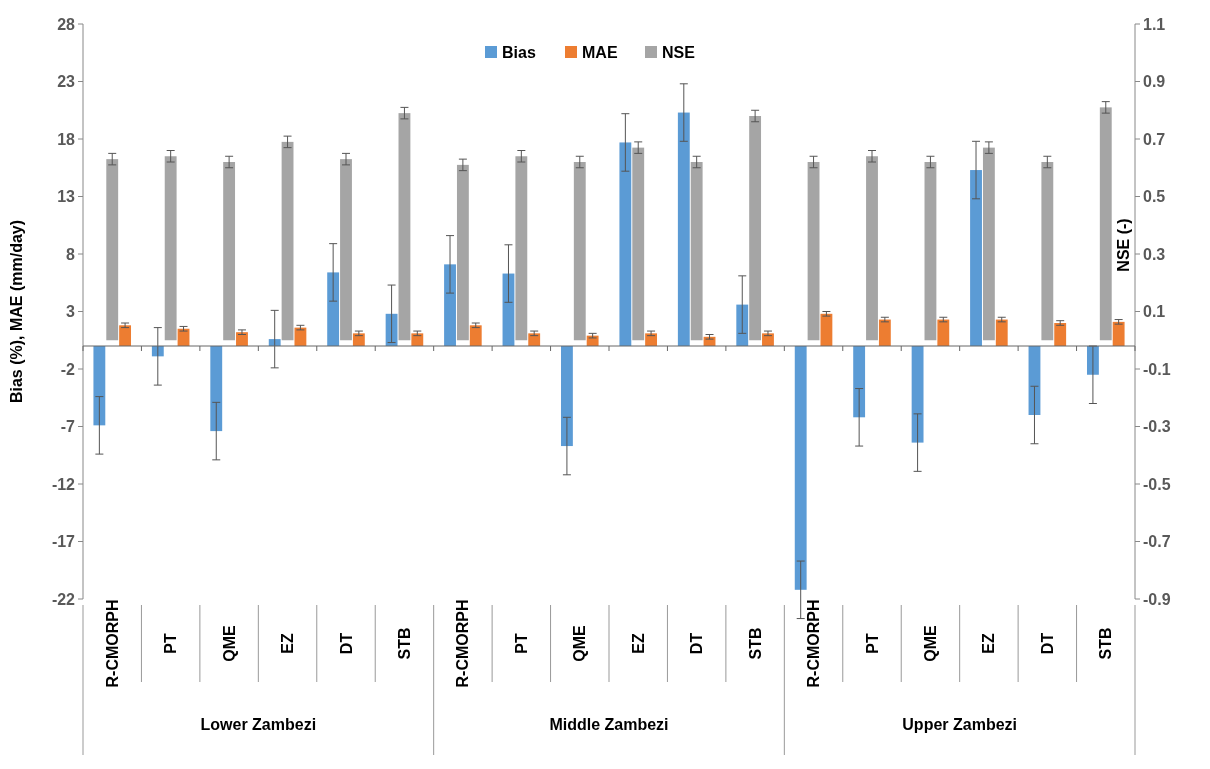 This screenshot has height=769, width=1210. What do you see at coordinates (609, 724) in the screenshot?
I see `text: Middle Zambezi` at bounding box center [609, 724].